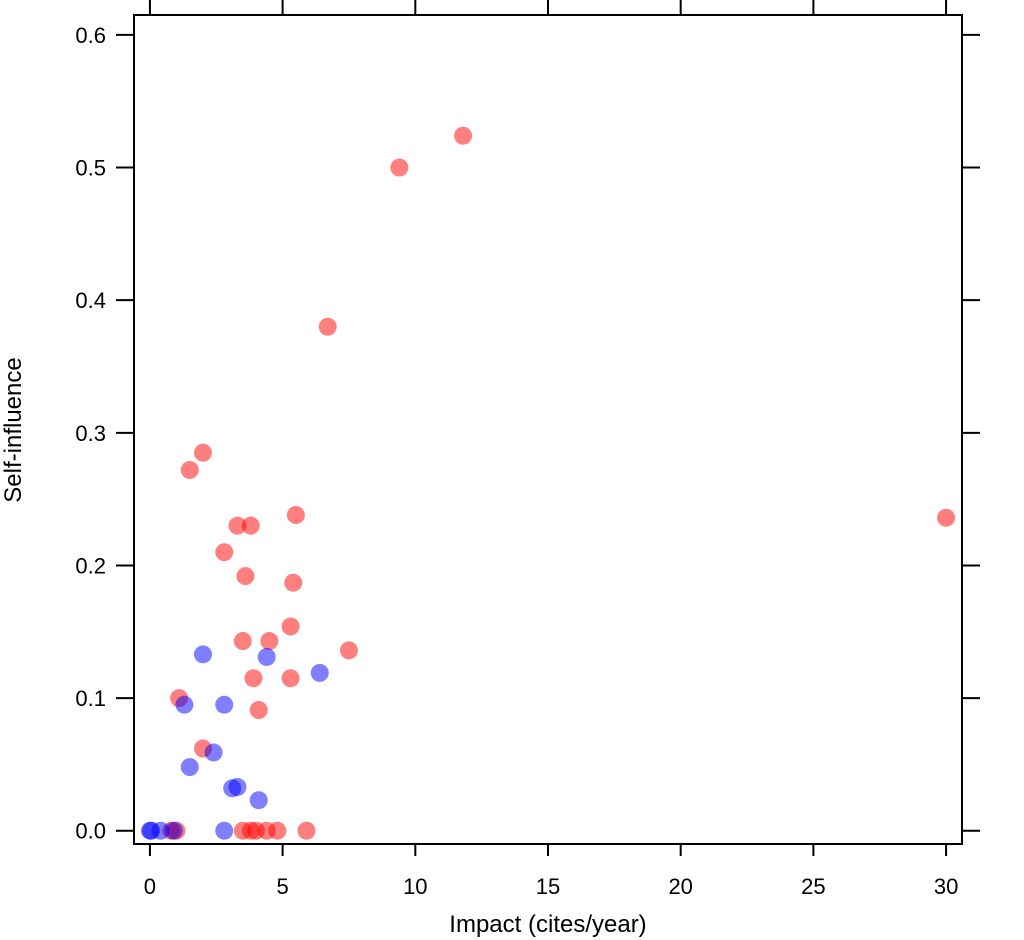  I want to click on x-tick-label: 30, so click(946, 886).